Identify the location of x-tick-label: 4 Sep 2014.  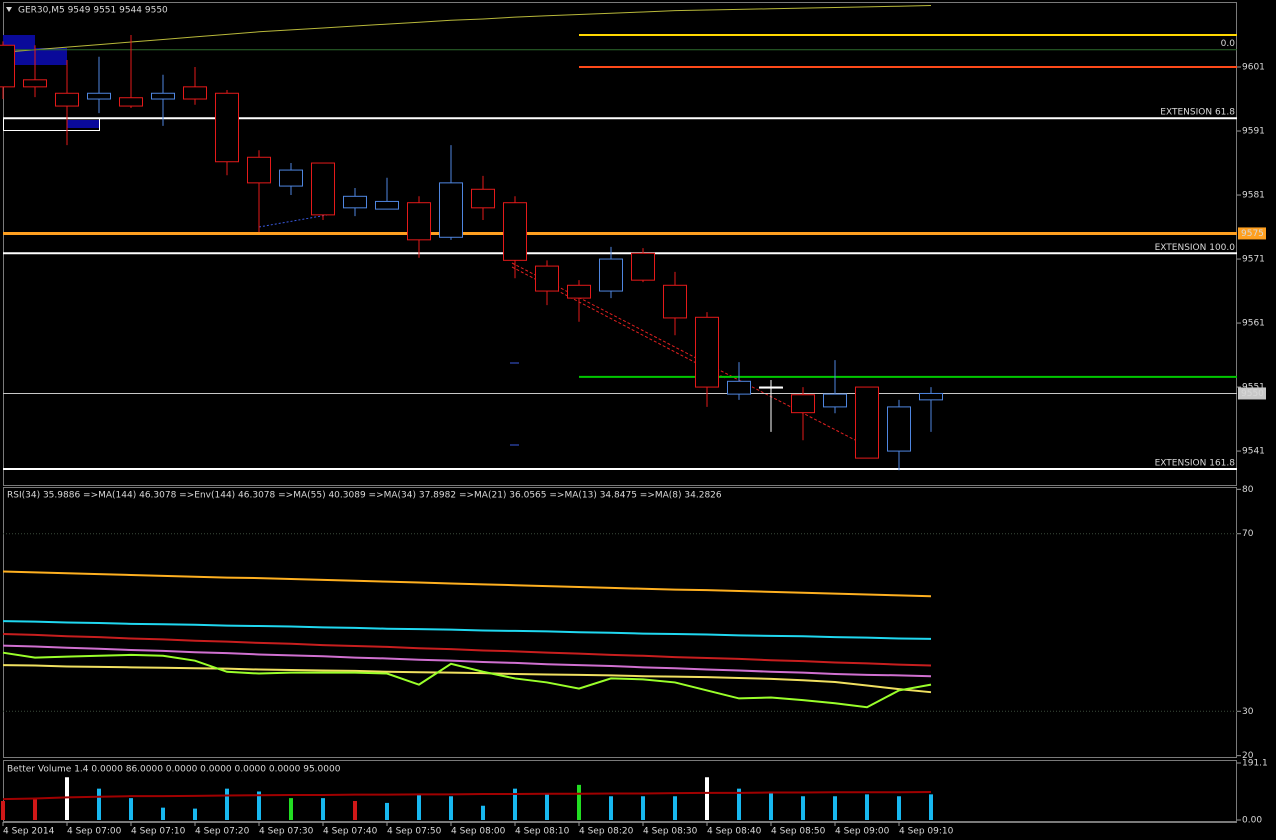
(29, 832).